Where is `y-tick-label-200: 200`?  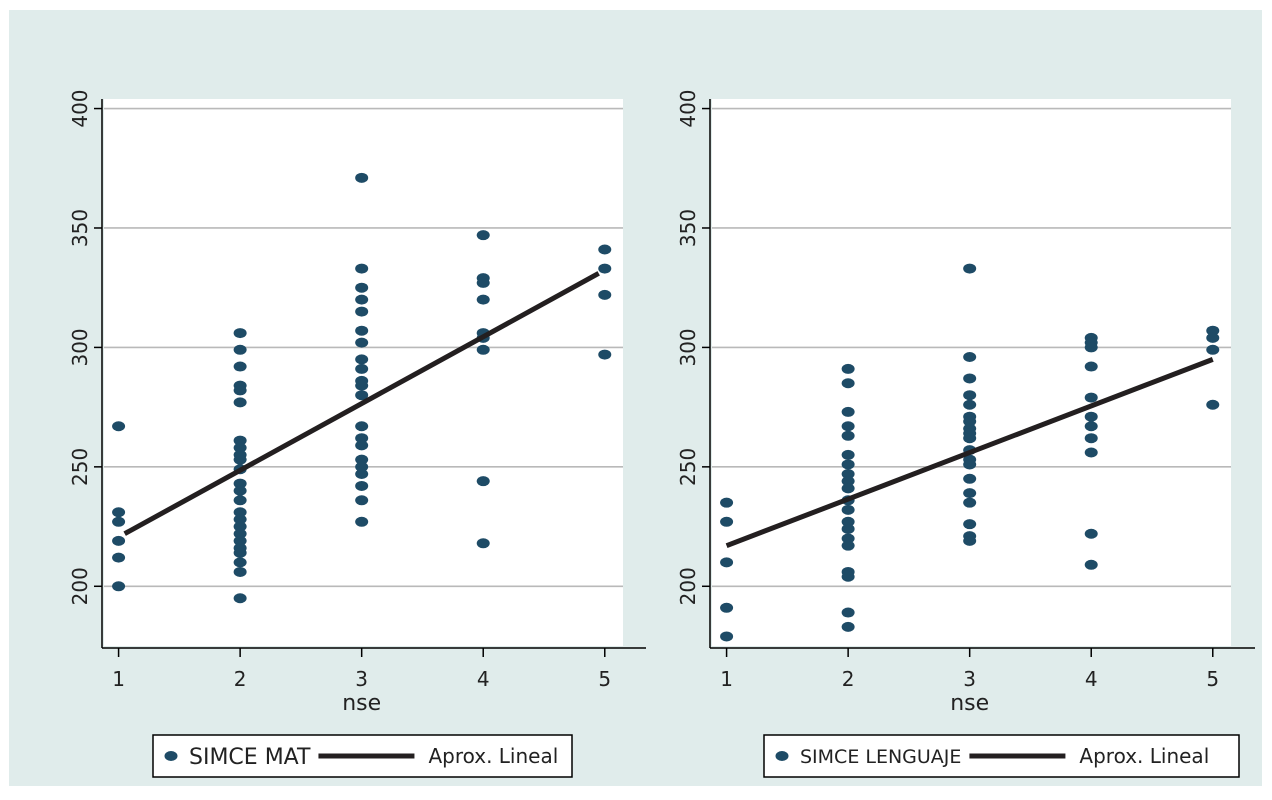 y-tick-label-200: 200 is located at coordinates (688, 586).